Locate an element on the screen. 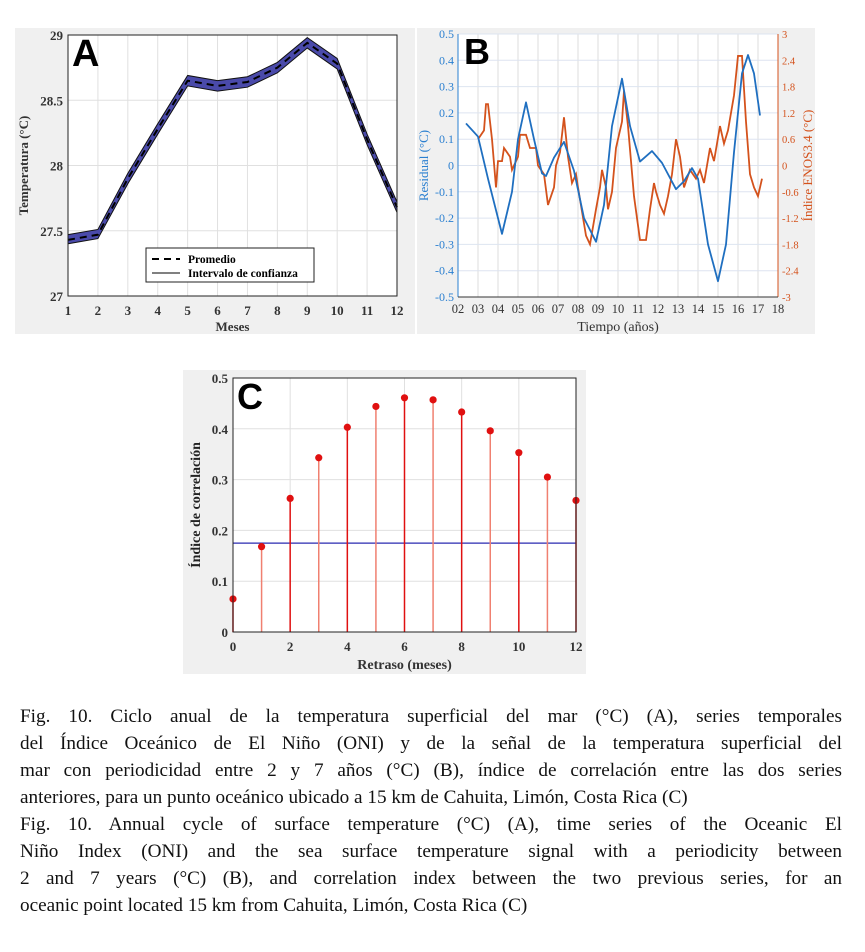 The image size is (865, 952). x-tick-label: 5 is located at coordinates (187, 310).